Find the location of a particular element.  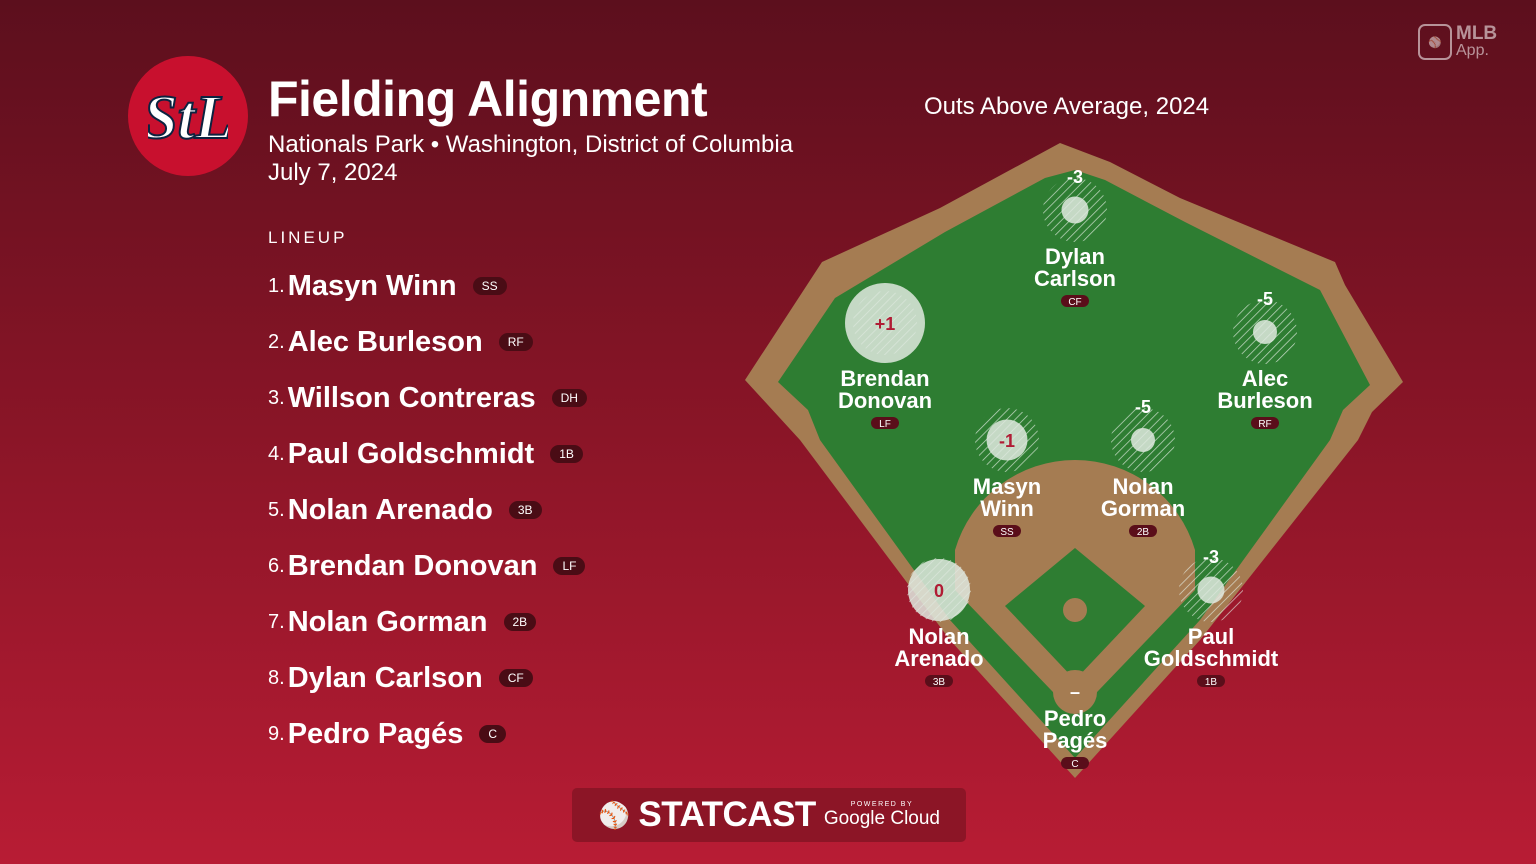

lineup-row: 7. Nolan Gorman 2B is located at coordinates (427, 622).